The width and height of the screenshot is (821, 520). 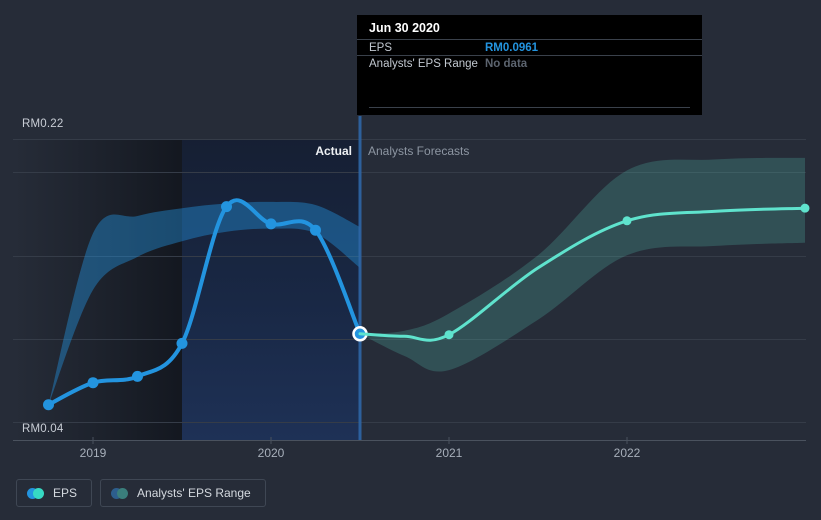 I want to click on tooltip-eps-row: EPS RM0.0961, so click(x=529, y=48).